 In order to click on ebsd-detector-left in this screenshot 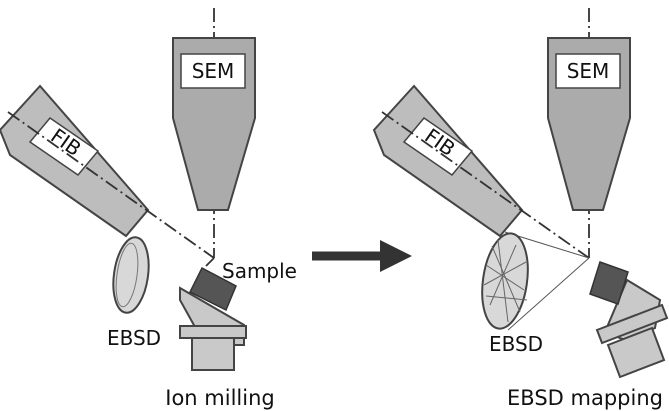, I will do `click(131, 275)`.